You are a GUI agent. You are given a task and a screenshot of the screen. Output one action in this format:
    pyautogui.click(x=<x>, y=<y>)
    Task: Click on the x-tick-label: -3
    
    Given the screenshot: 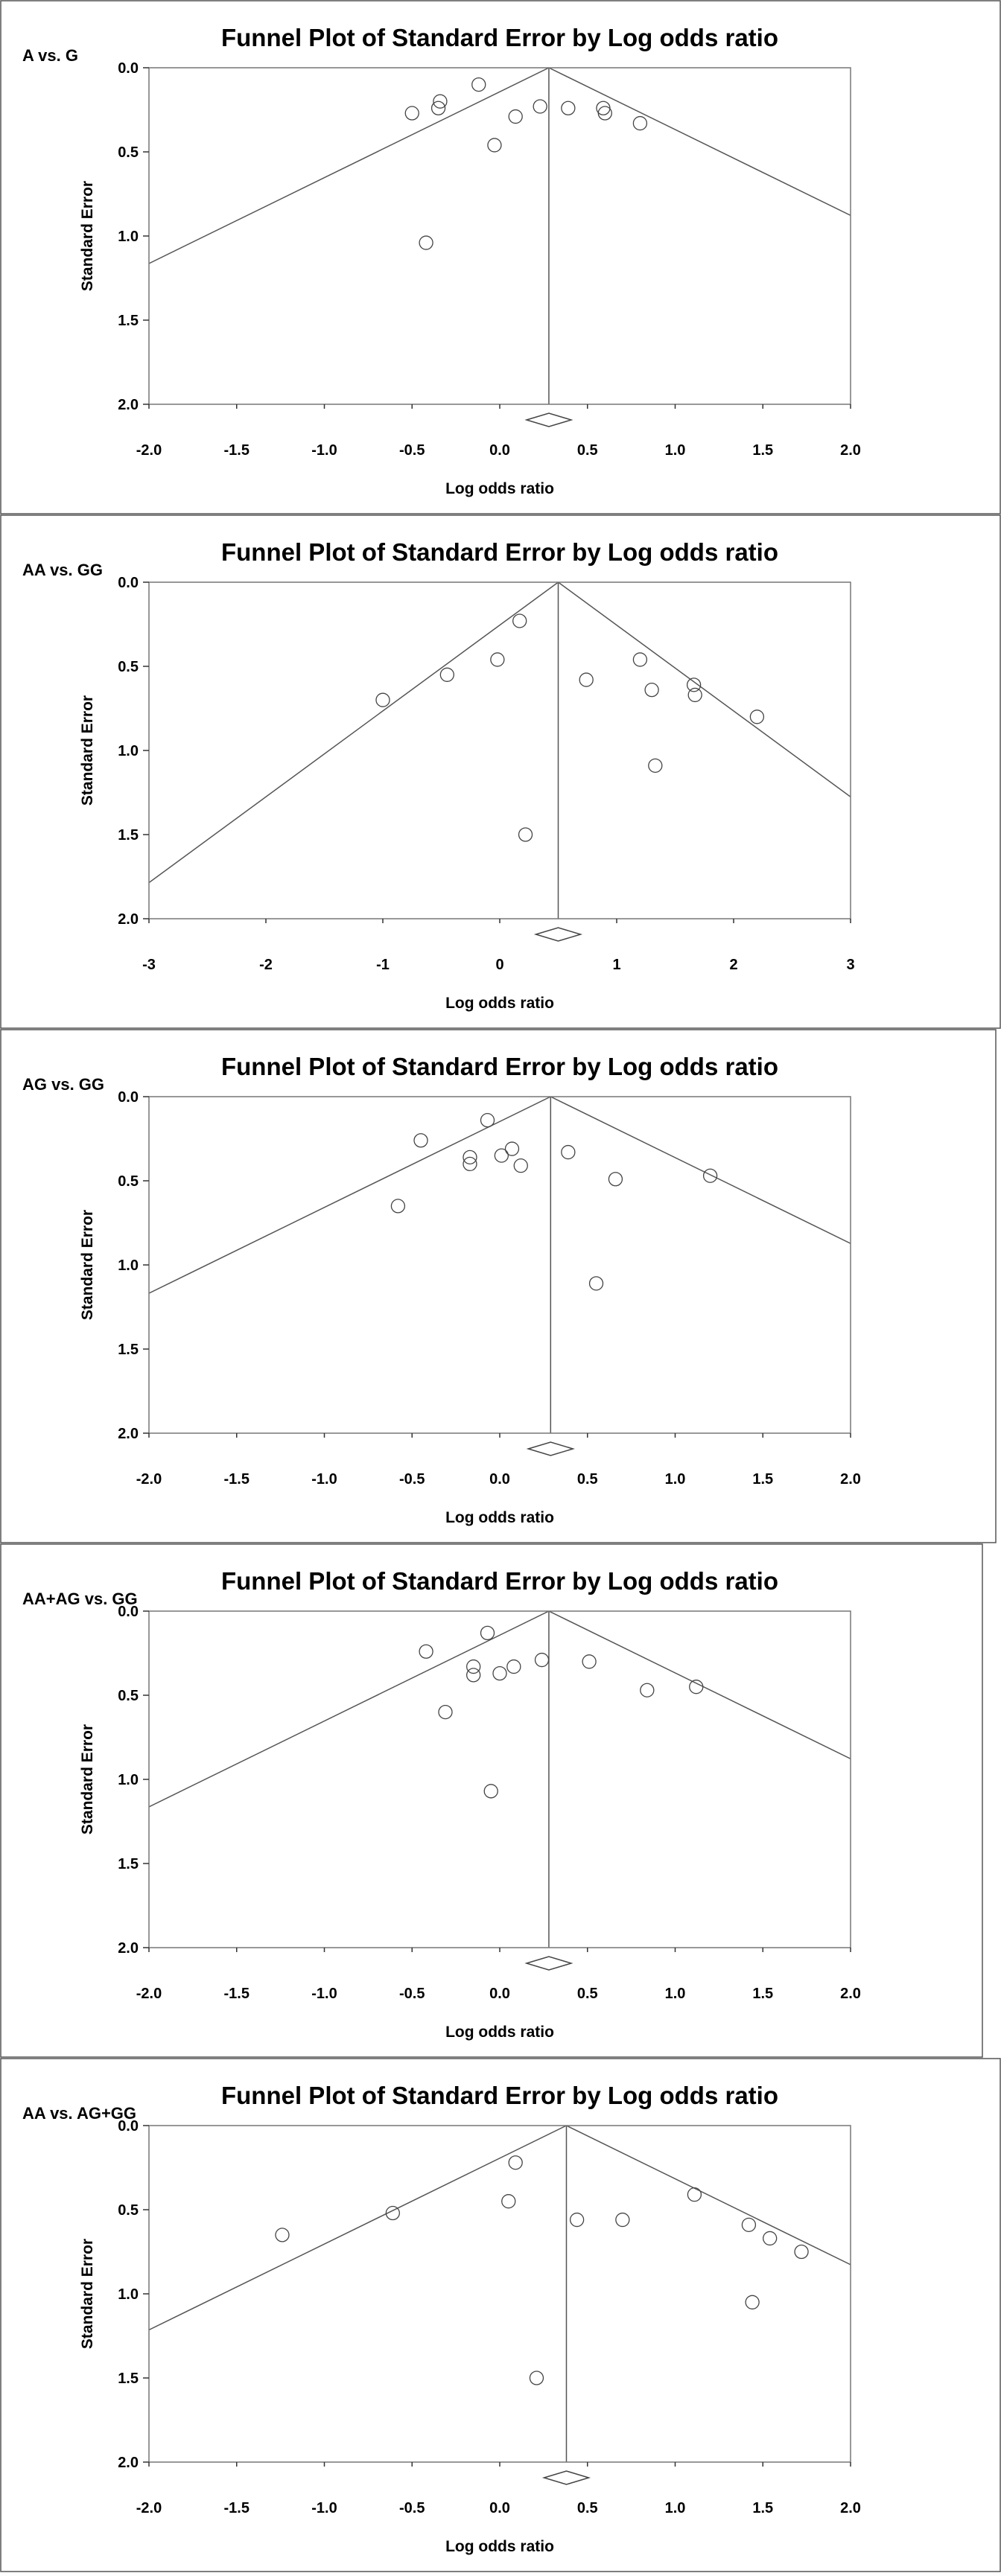 What is the action you would take?
    pyautogui.click(x=149, y=965)
    